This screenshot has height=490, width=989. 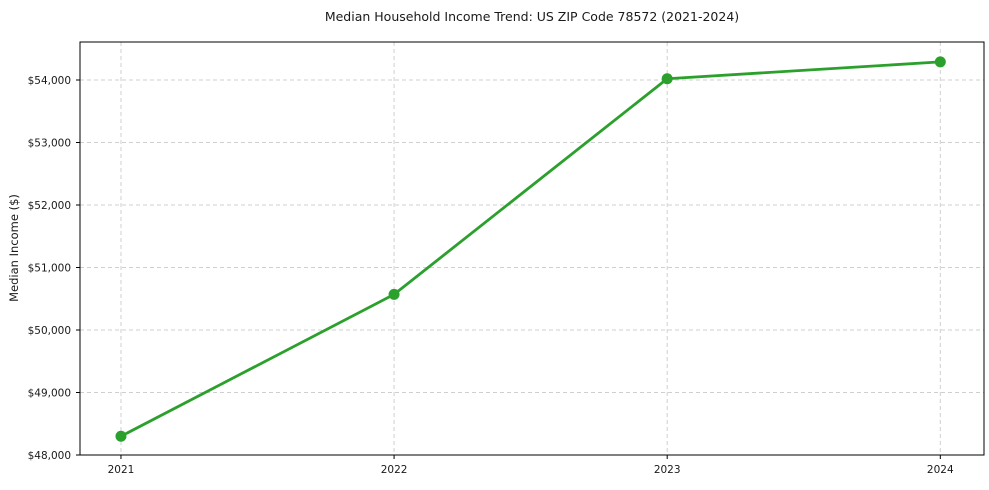 I want to click on x-tick-label: 2024, so click(x=940, y=470).